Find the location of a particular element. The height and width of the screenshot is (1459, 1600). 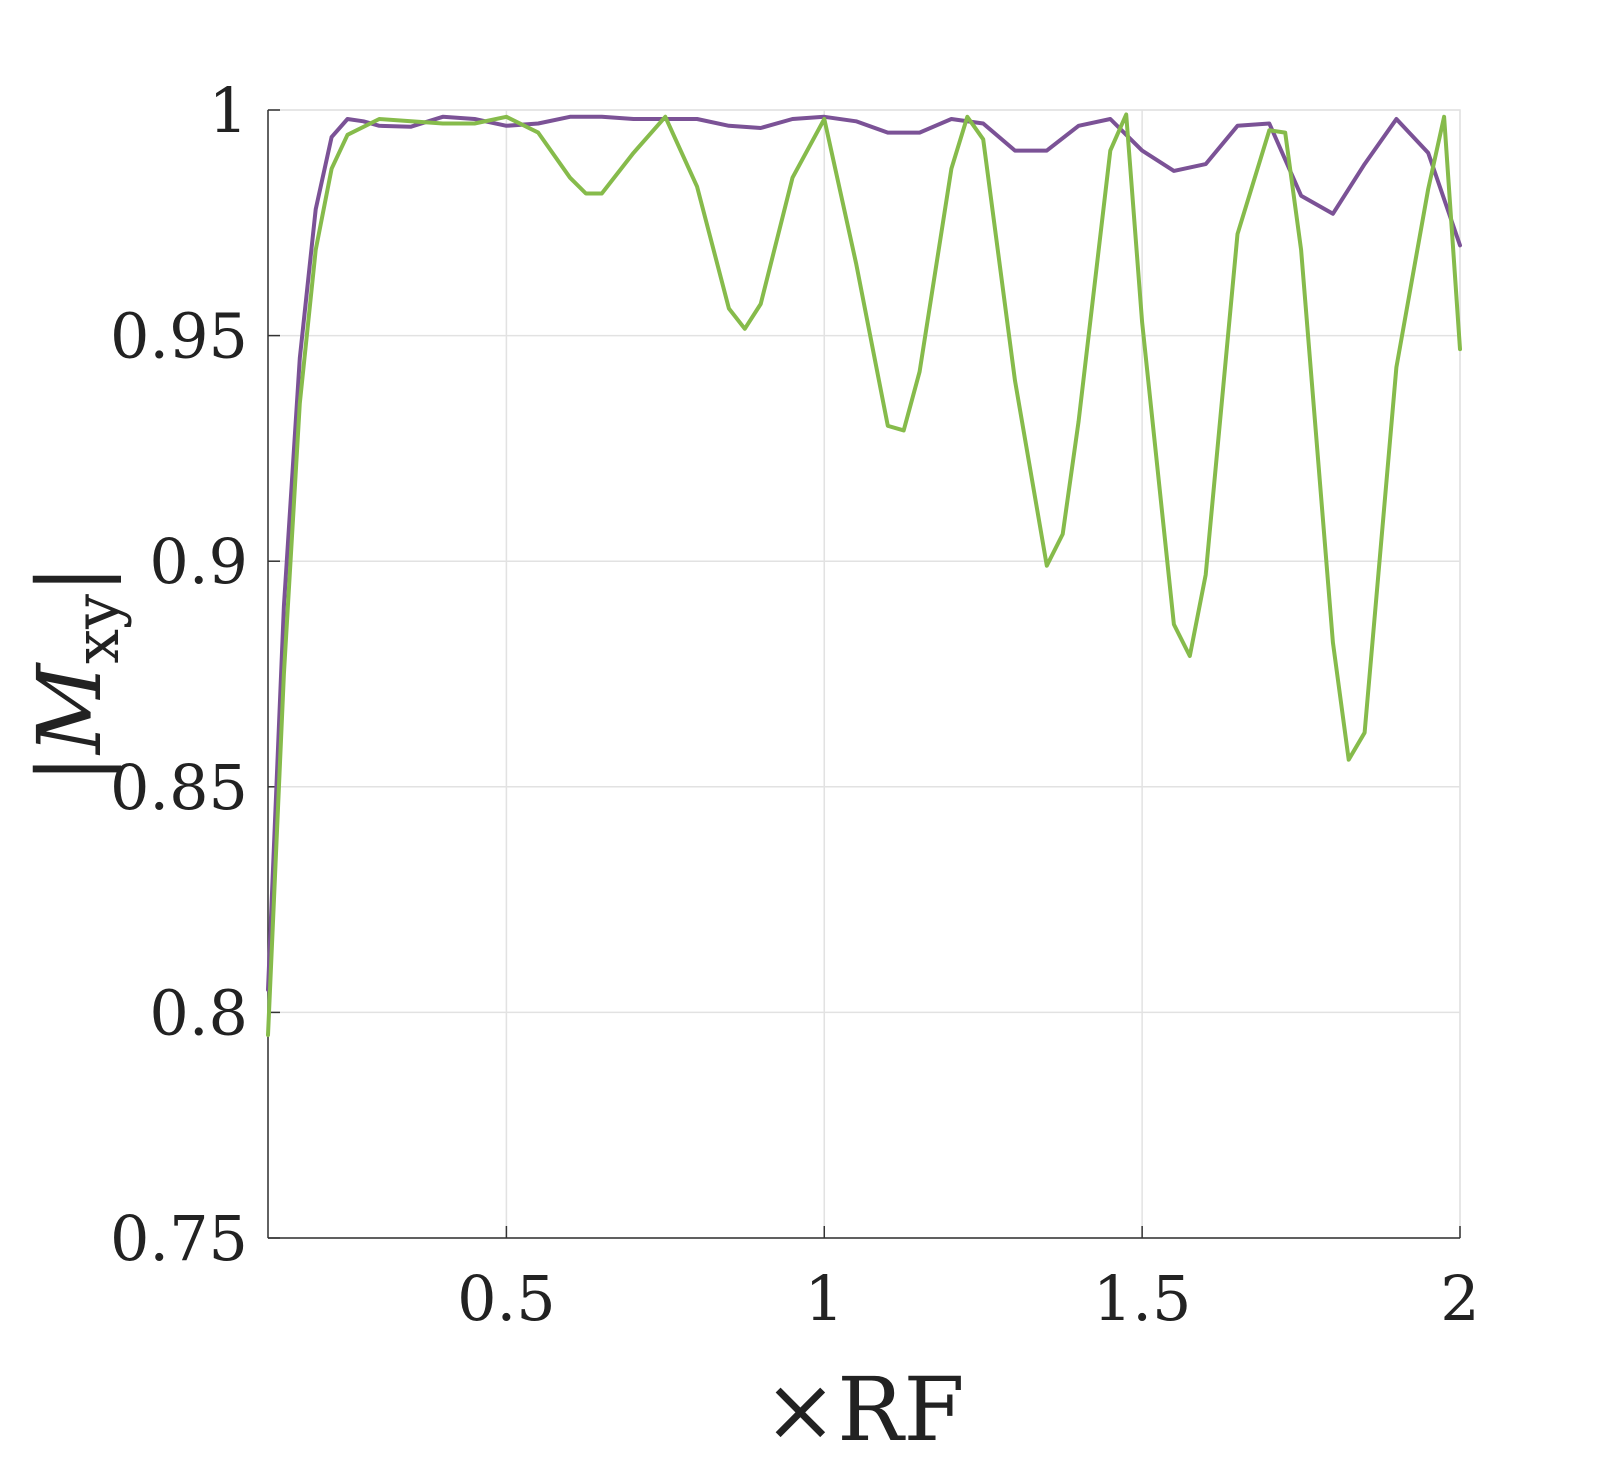

x-tick-label: 1.5 is located at coordinates (1142, 1298).